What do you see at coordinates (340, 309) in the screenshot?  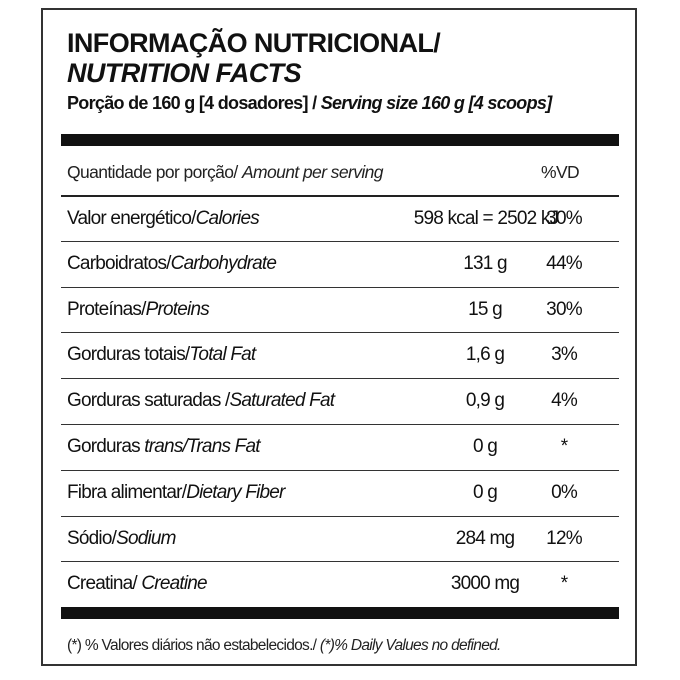 I see `table-row: Proteínas/Proteins 15 g 30%` at bounding box center [340, 309].